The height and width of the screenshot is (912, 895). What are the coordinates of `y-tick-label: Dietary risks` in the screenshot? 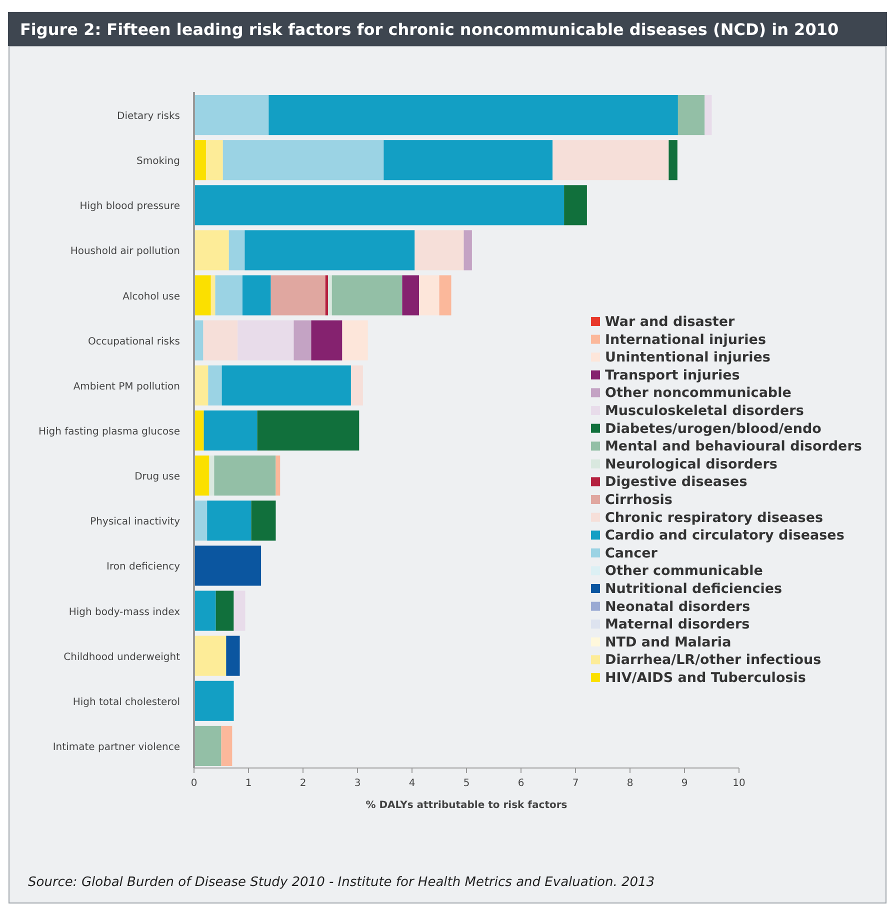 It's located at (148, 116).